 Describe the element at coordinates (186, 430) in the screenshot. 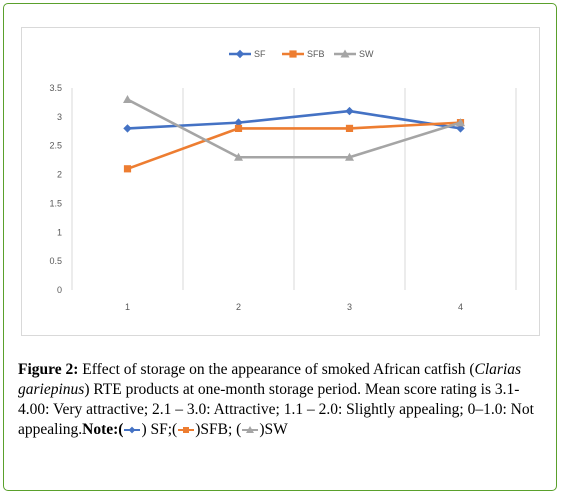

I see `sfb-legend-symbol` at that location.